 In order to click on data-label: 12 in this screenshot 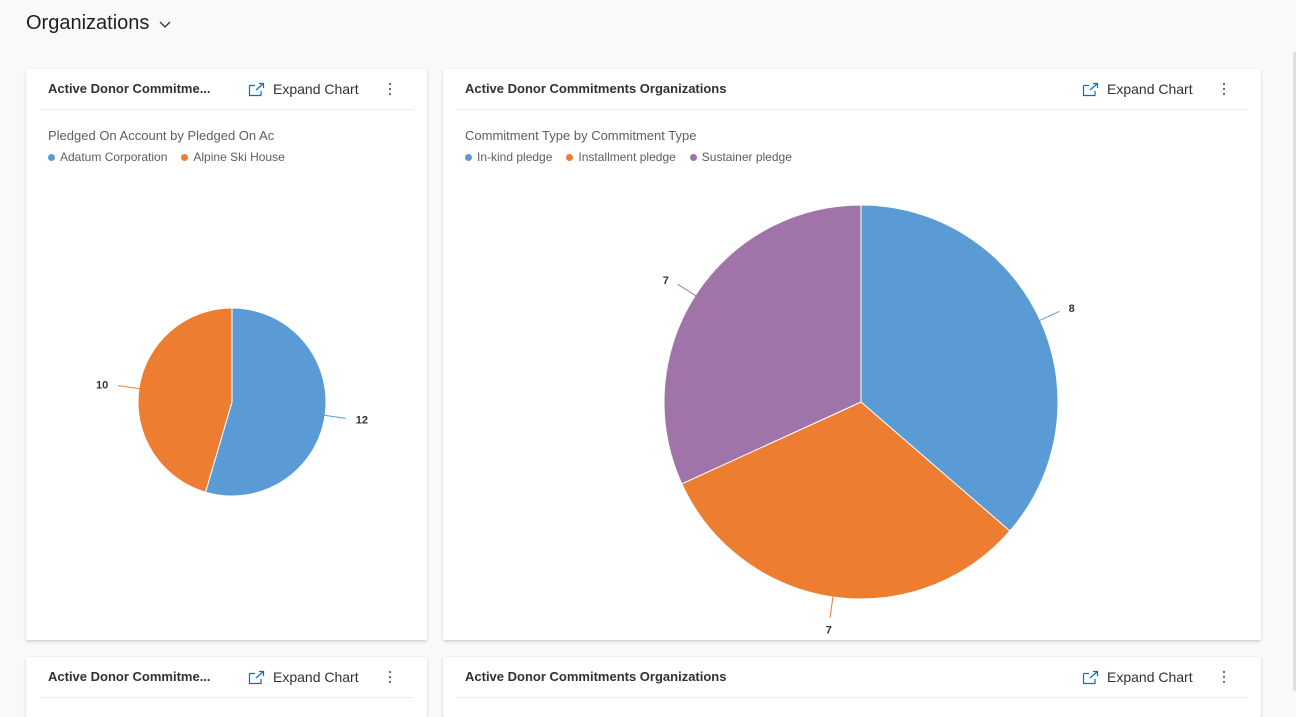, I will do `click(362, 421)`.